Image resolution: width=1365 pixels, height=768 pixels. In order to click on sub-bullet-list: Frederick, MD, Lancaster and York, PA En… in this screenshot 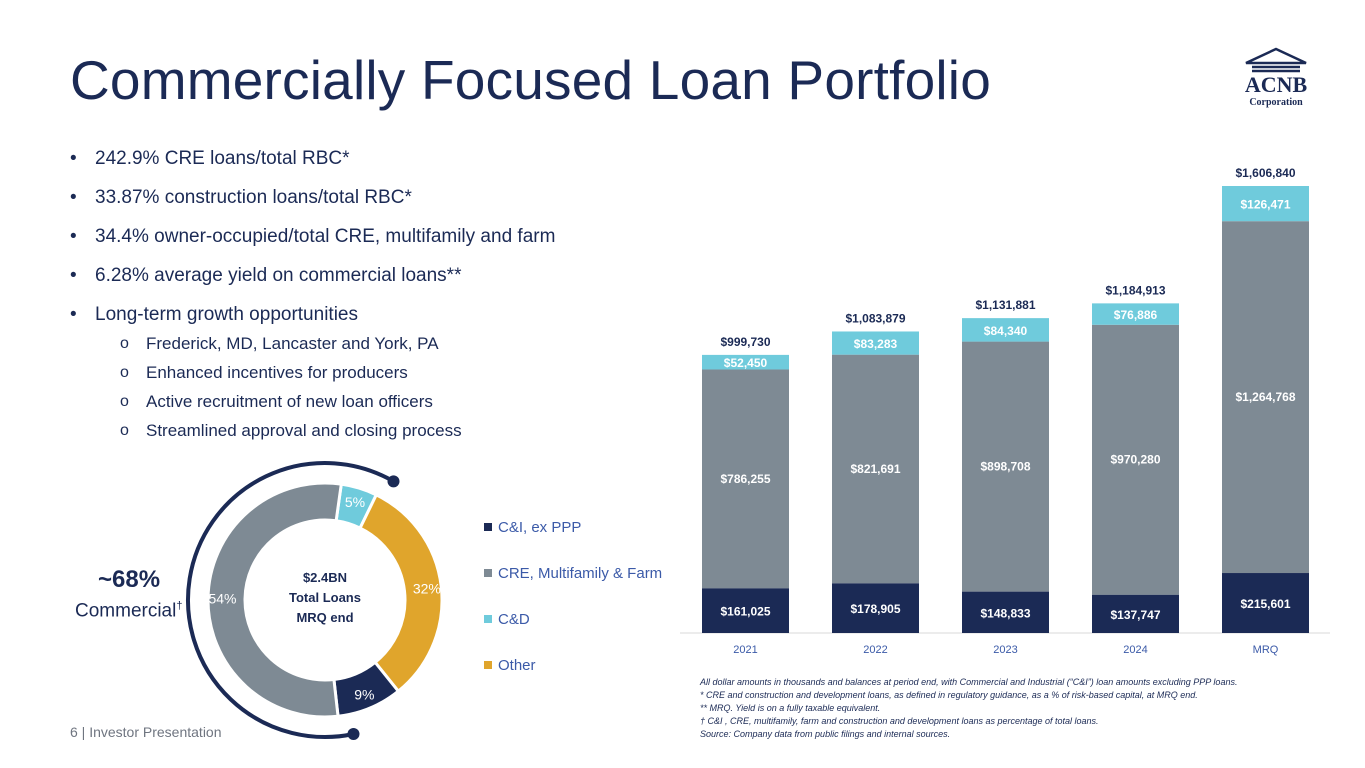, I will do `click(380, 390)`.